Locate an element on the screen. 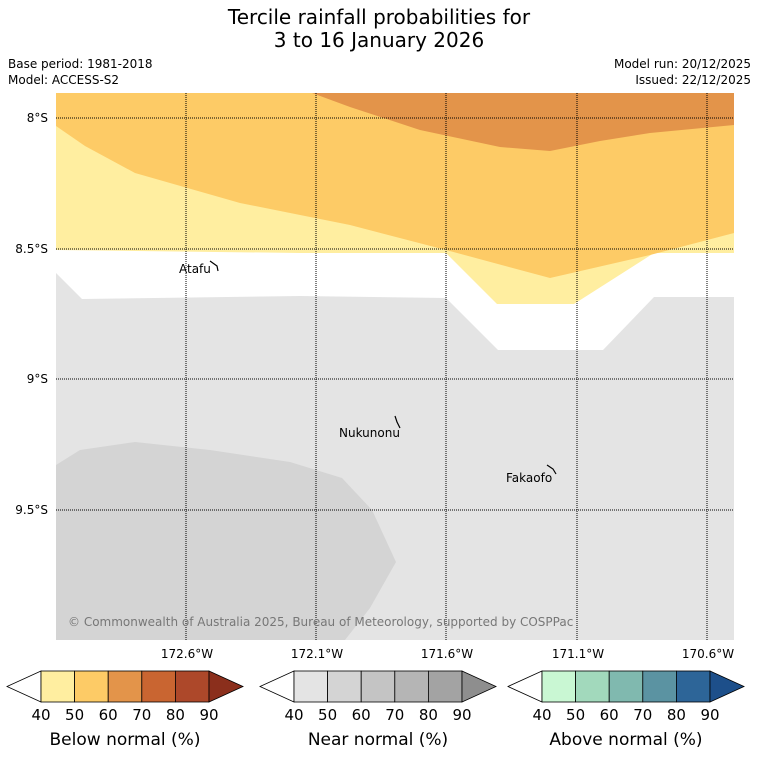  map-title-line-2: 3 to 16 January 2026 is located at coordinates (379, 40).